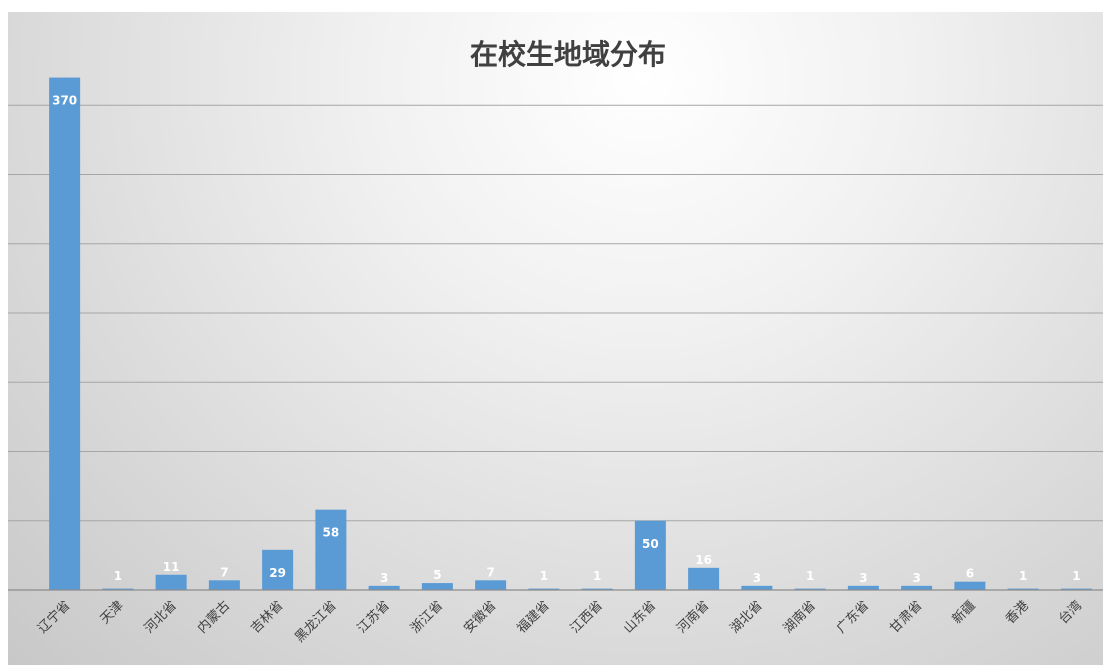  I want to click on category-label-14: 湖北省, so click(747, 617).